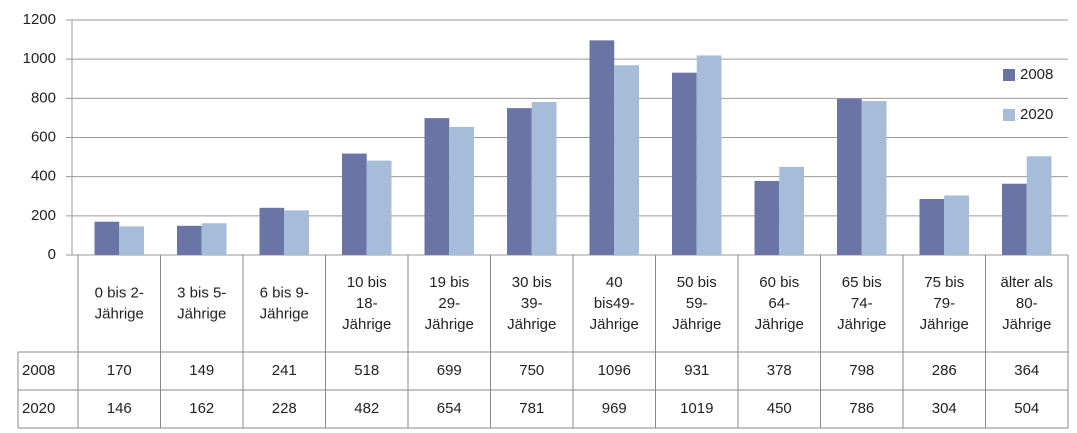 This screenshot has width=1077, height=433. What do you see at coordinates (284, 370) in the screenshot?
I see `table-cell: 241` at bounding box center [284, 370].